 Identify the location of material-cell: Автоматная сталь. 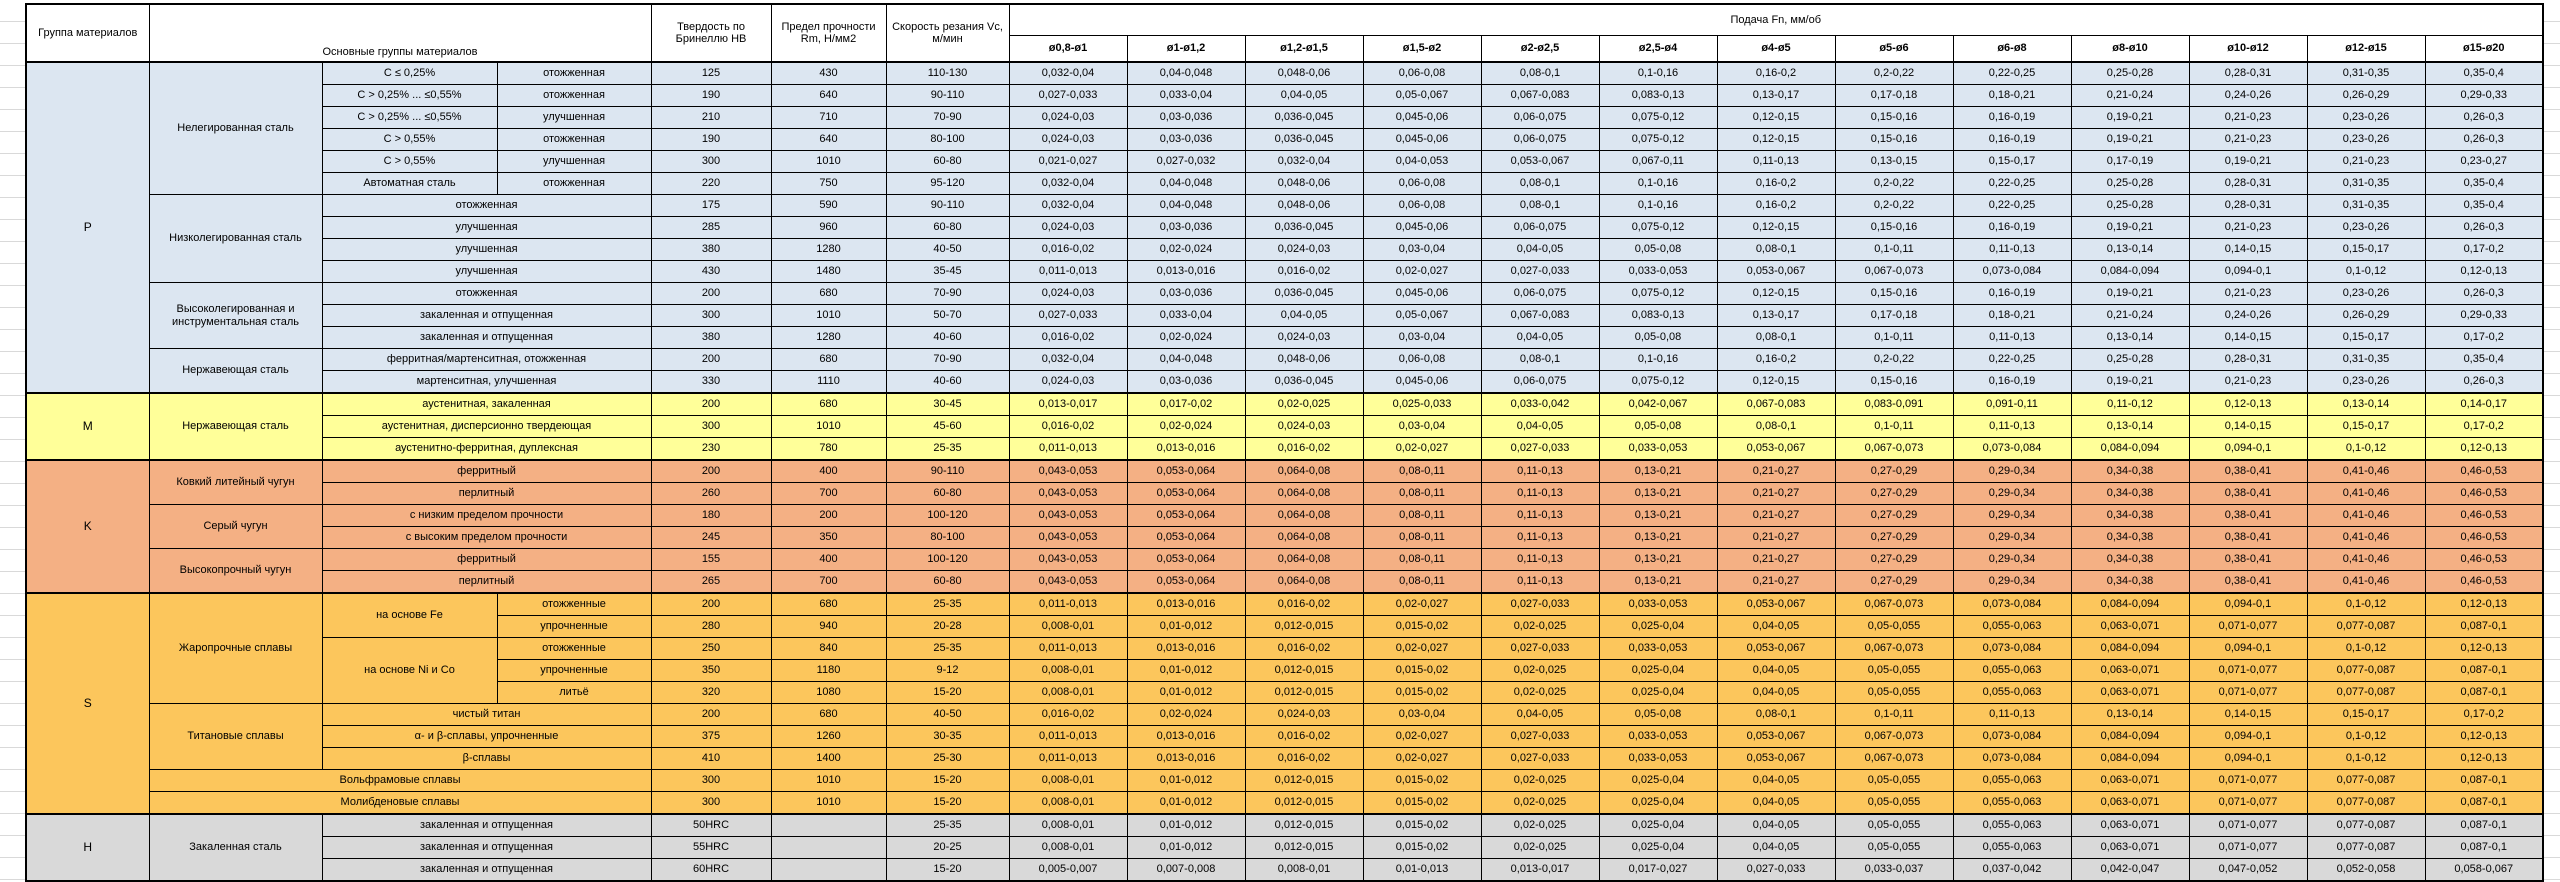
(409, 183).